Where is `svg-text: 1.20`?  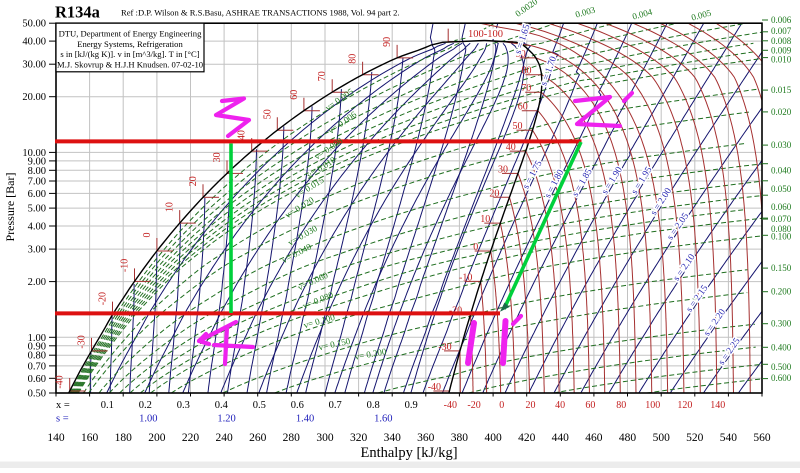
svg-text: 1.20 is located at coordinates (226, 419).